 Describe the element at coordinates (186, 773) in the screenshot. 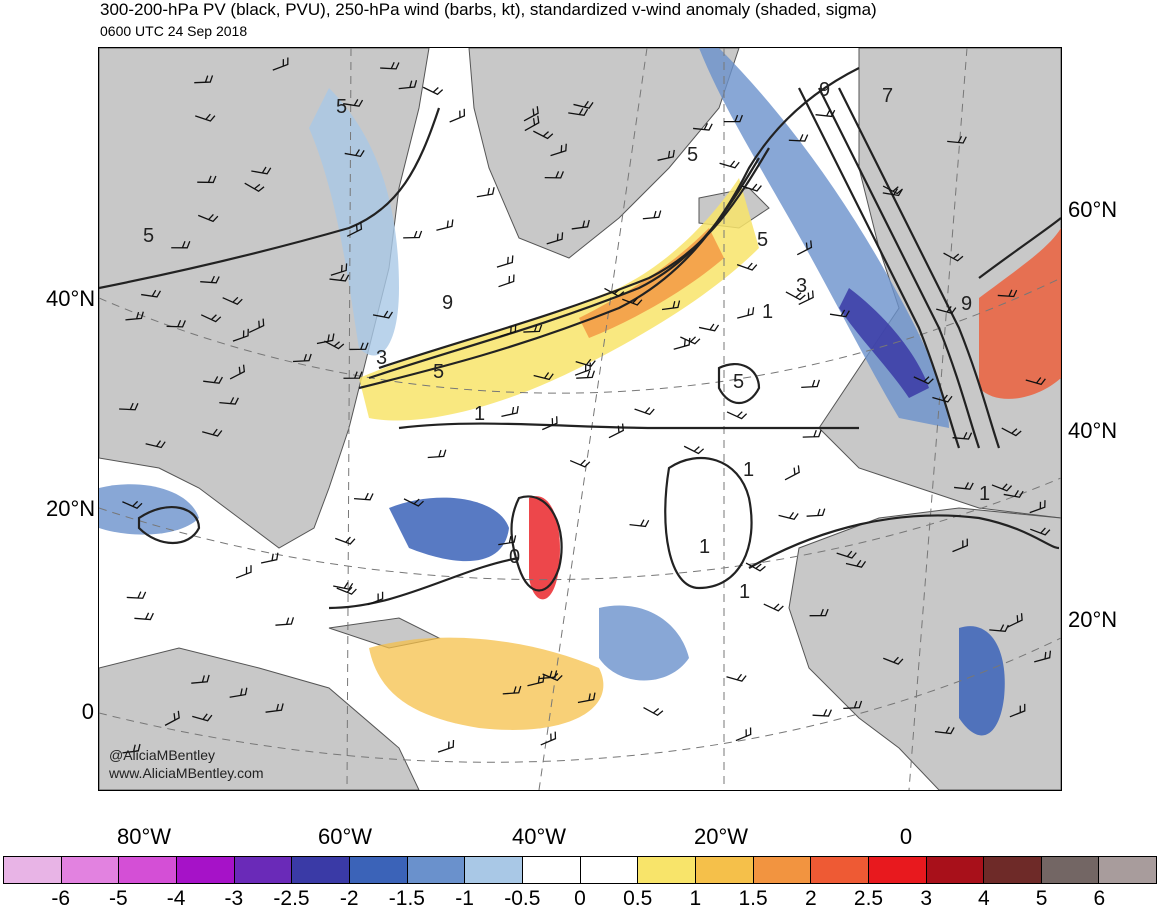

I see `credit-website: www.AliciaMBentley.com` at that location.